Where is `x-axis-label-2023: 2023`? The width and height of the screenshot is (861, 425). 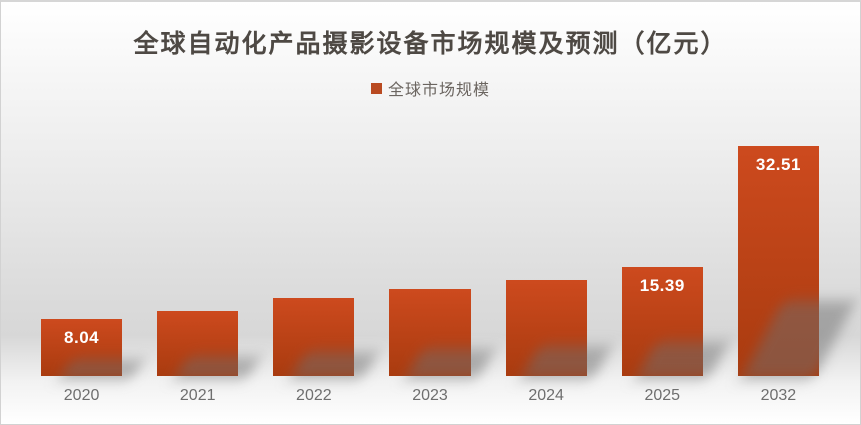
x-axis-label-2023: 2023 is located at coordinates (430, 395).